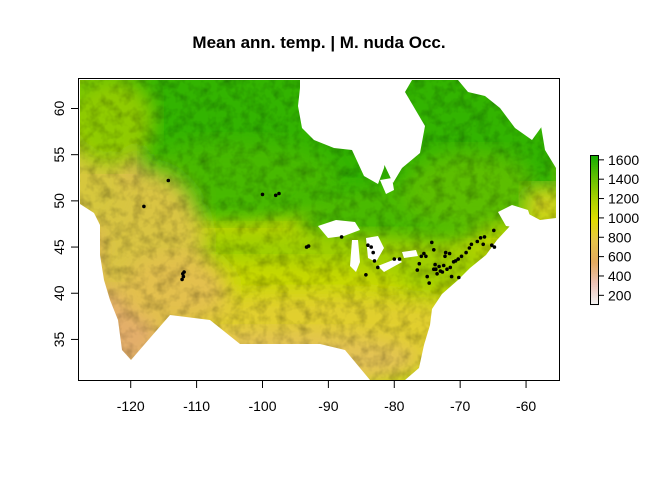  What do you see at coordinates (375, 249) in the screenshot?
I see `lake-huron` at bounding box center [375, 249].